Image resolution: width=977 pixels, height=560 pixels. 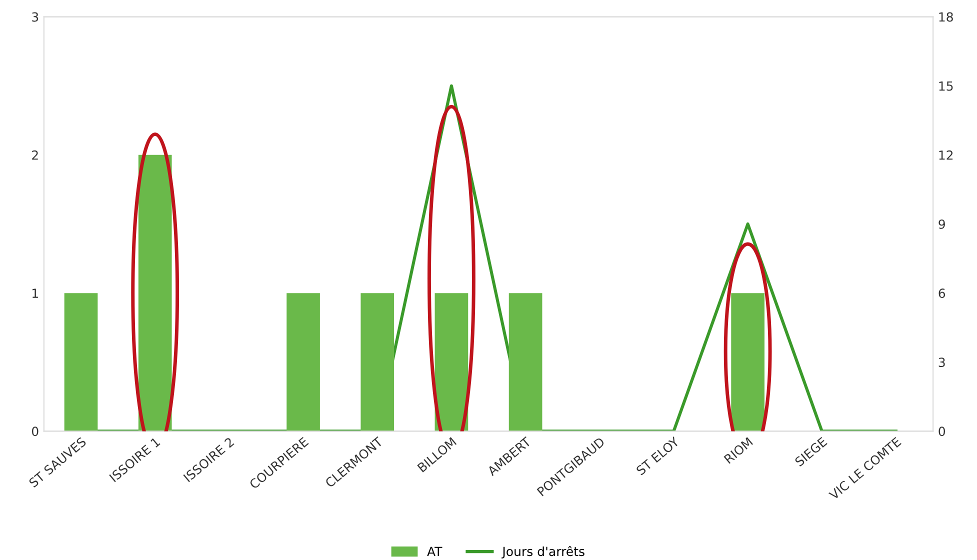 I want to click on y2-tick-label: 18, so click(x=946, y=17).